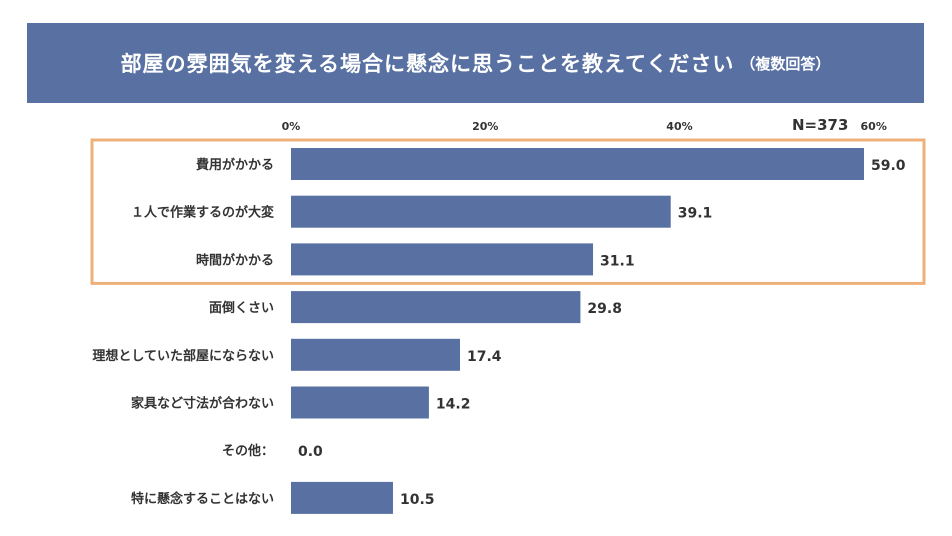 Image resolution: width=952 pixels, height=536 pixels. What do you see at coordinates (604, 309) in the screenshot?
I see `value-label: 29.8` at bounding box center [604, 309].